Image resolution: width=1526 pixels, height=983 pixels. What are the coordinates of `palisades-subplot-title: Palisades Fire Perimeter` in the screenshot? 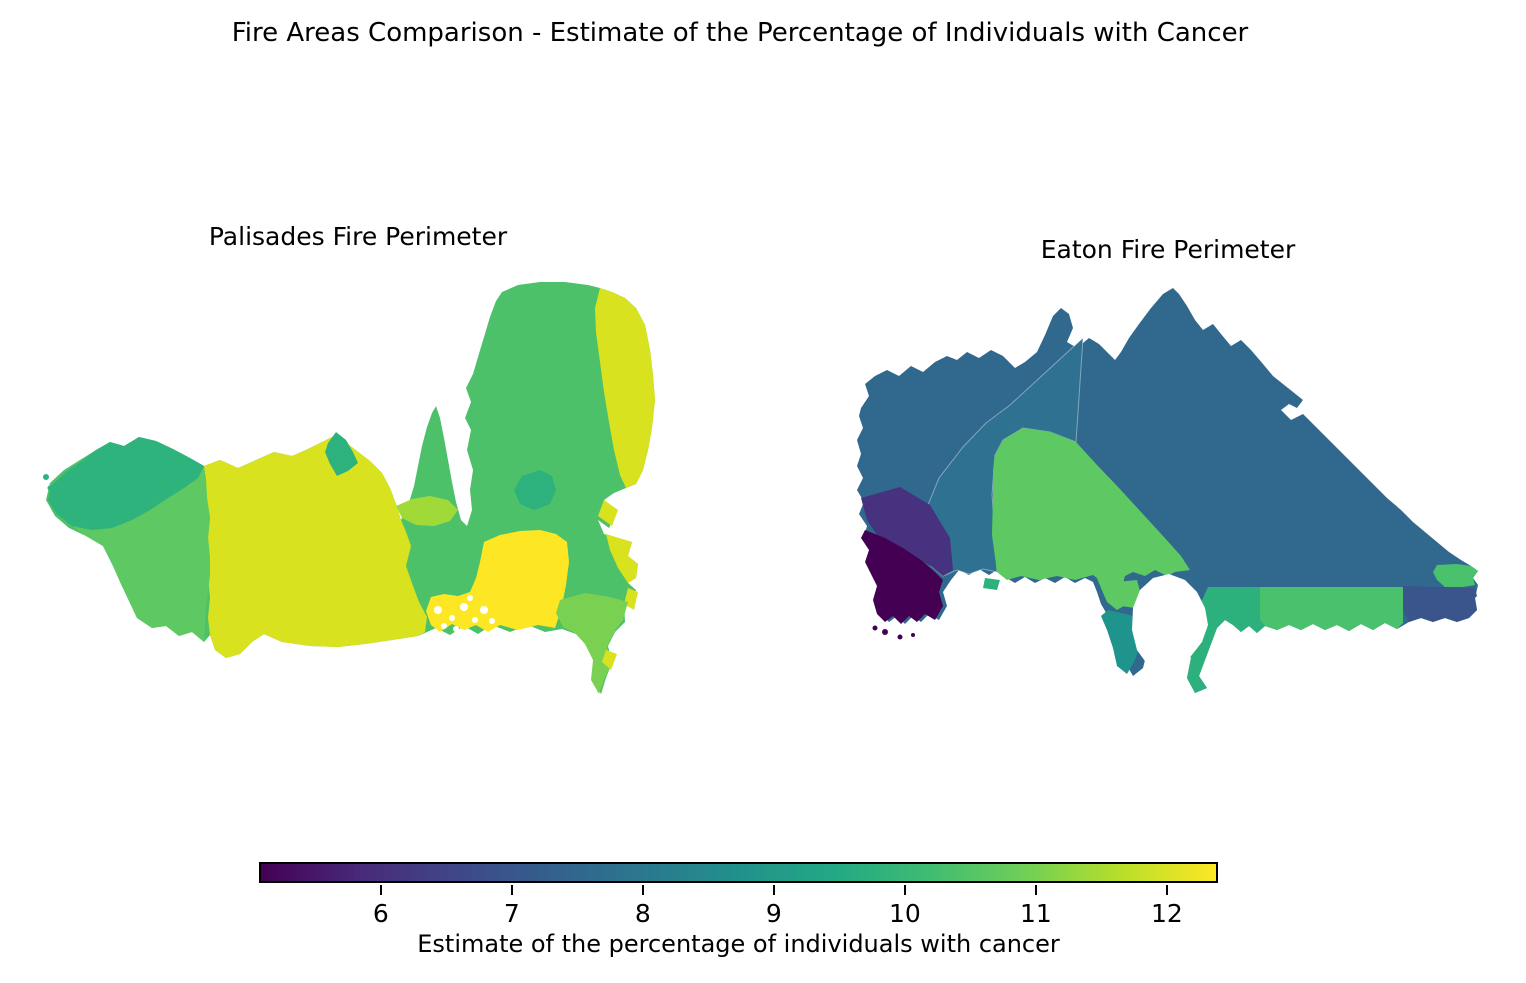 It's located at (358, 236).